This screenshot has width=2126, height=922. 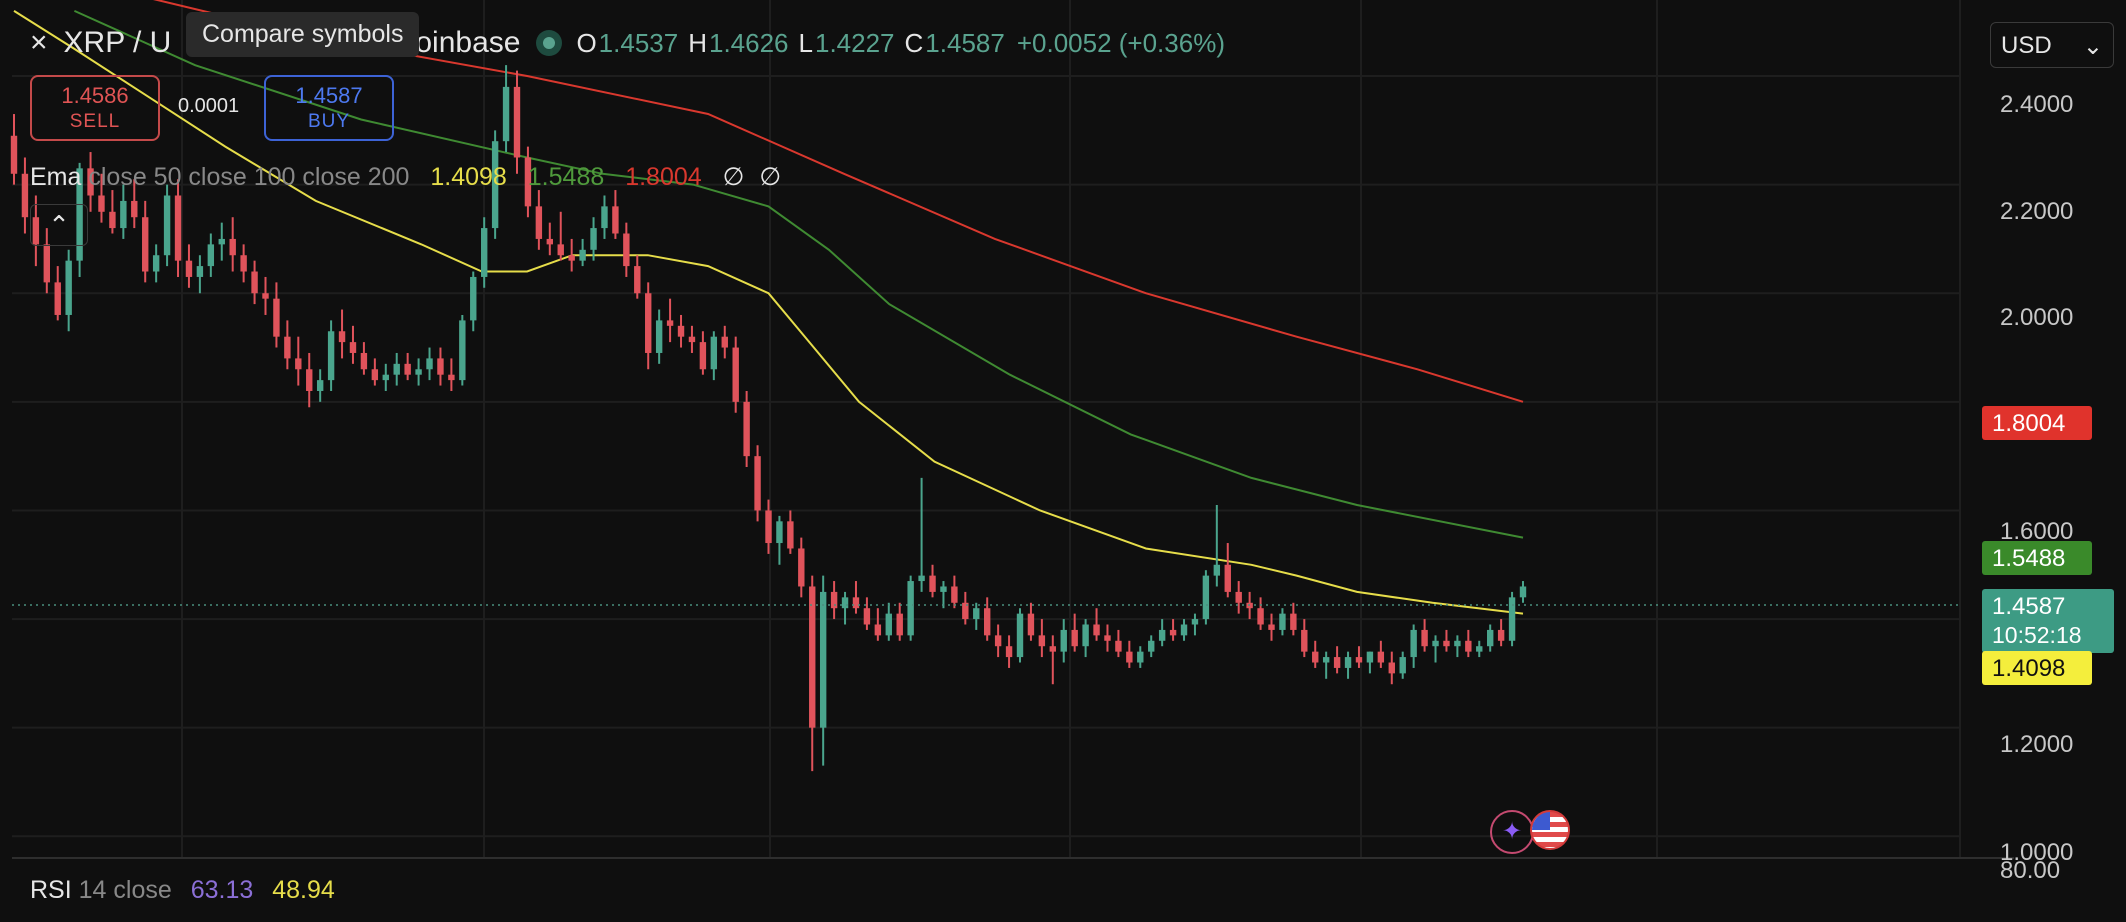 I want to click on collapse-legend-button: ⌃, so click(x=59, y=225).